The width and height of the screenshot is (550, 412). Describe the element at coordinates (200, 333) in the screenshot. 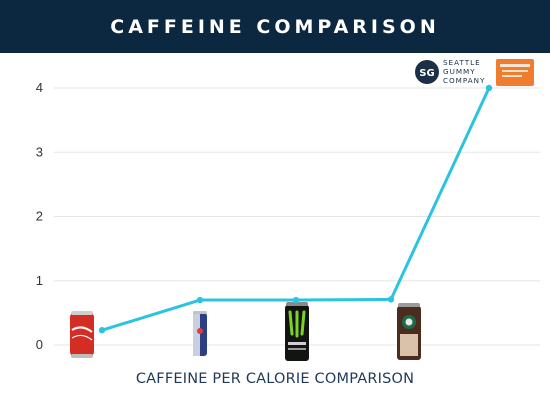

I see `energy-drink-can-image` at that location.